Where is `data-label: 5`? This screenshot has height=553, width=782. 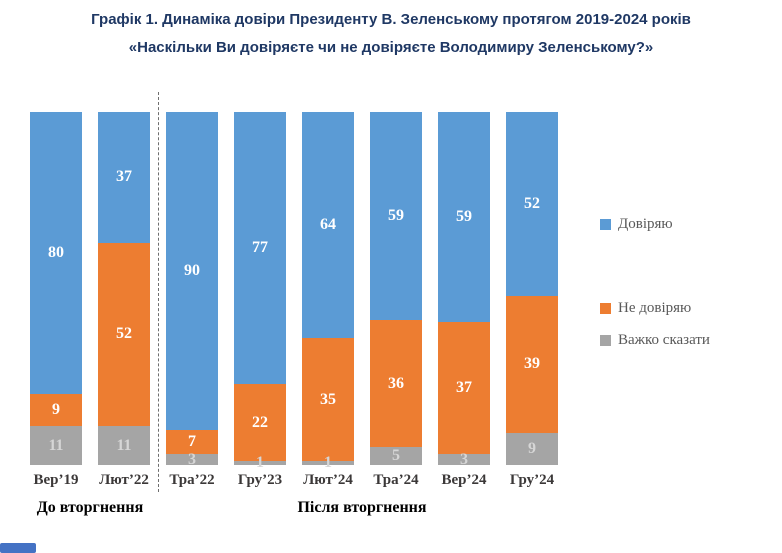 data-label: 5 is located at coordinates (396, 456).